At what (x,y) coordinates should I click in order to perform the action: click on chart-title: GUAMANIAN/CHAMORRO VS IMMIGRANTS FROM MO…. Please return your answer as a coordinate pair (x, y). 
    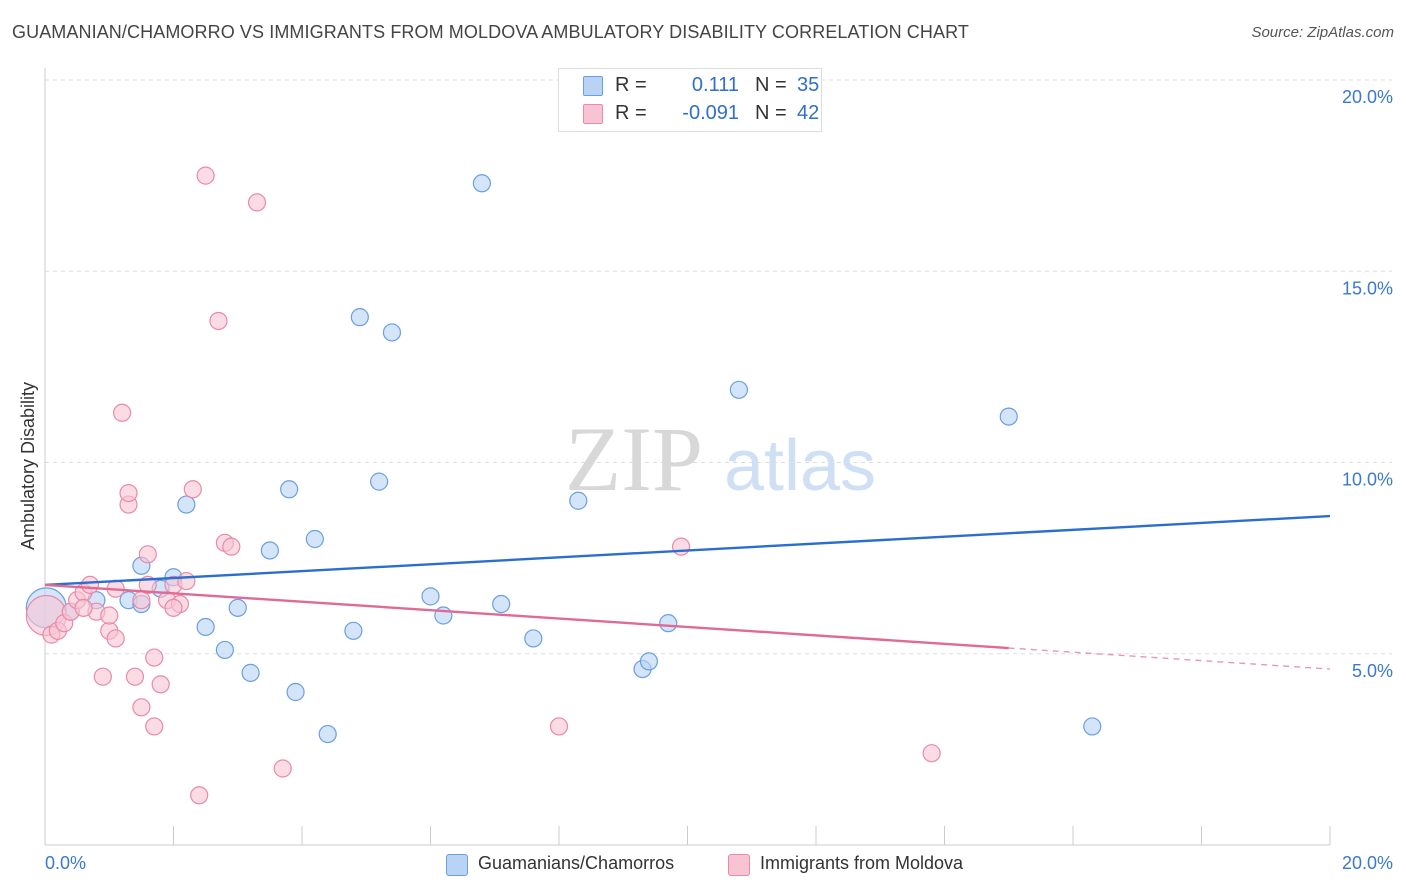
    Looking at the image, I should click on (490, 32).